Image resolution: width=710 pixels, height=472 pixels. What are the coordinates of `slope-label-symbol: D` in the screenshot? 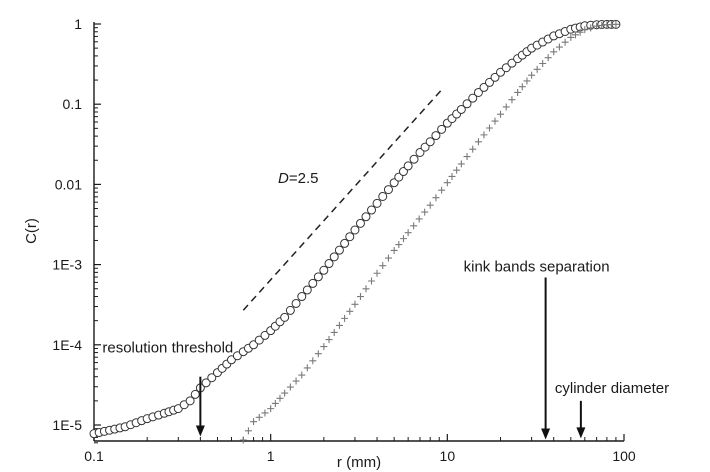 It's located at (283, 178).